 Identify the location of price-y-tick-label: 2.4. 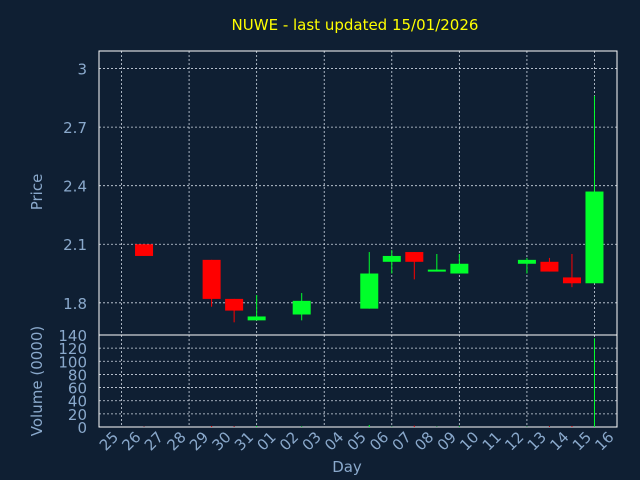
(75, 187).